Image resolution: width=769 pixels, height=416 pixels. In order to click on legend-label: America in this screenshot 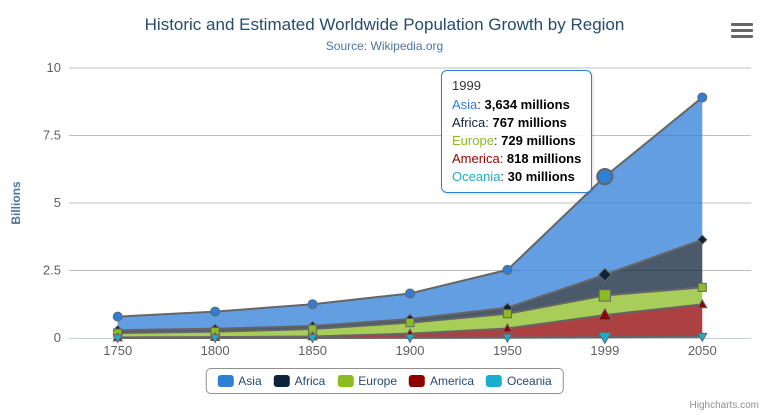, I will do `click(452, 381)`.